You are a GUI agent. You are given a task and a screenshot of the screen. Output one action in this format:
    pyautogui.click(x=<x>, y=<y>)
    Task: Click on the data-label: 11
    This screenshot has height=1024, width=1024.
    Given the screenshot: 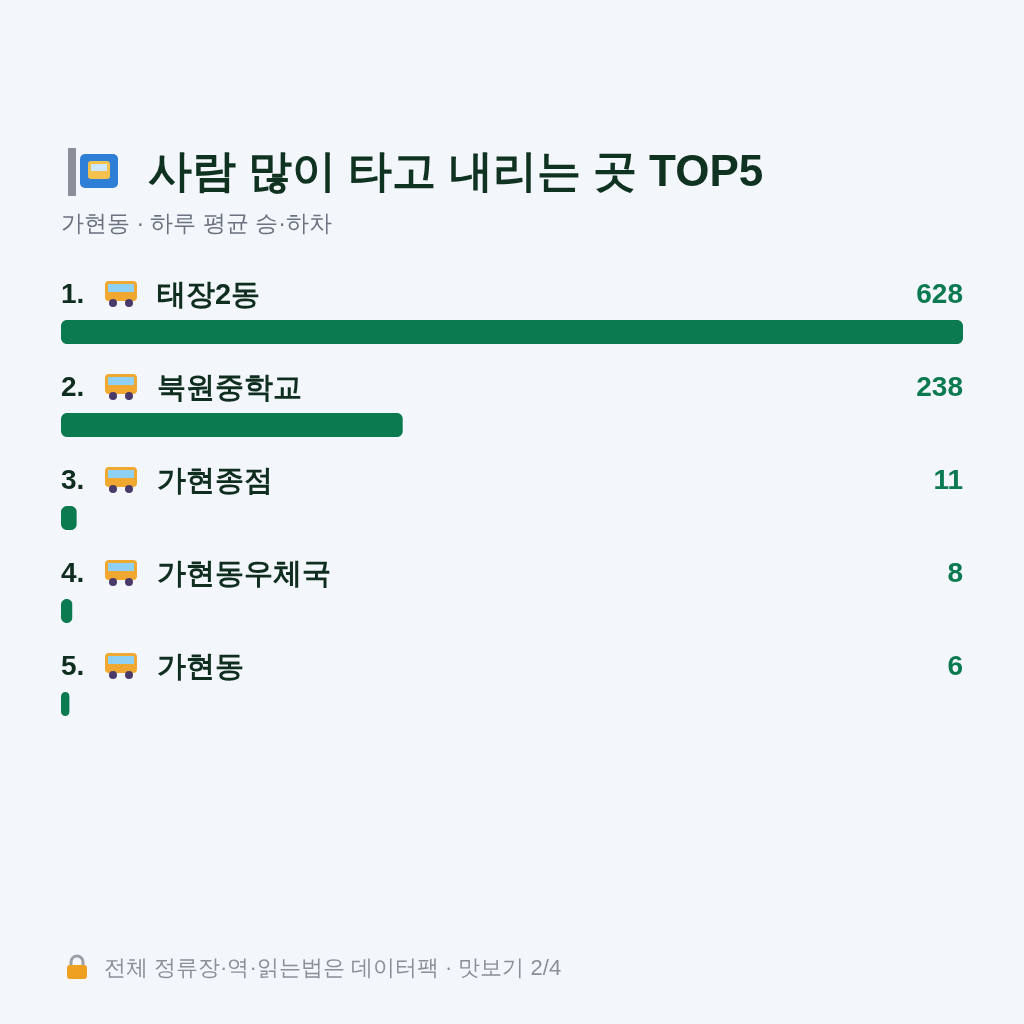 What is the action you would take?
    pyautogui.click(x=948, y=479)
    